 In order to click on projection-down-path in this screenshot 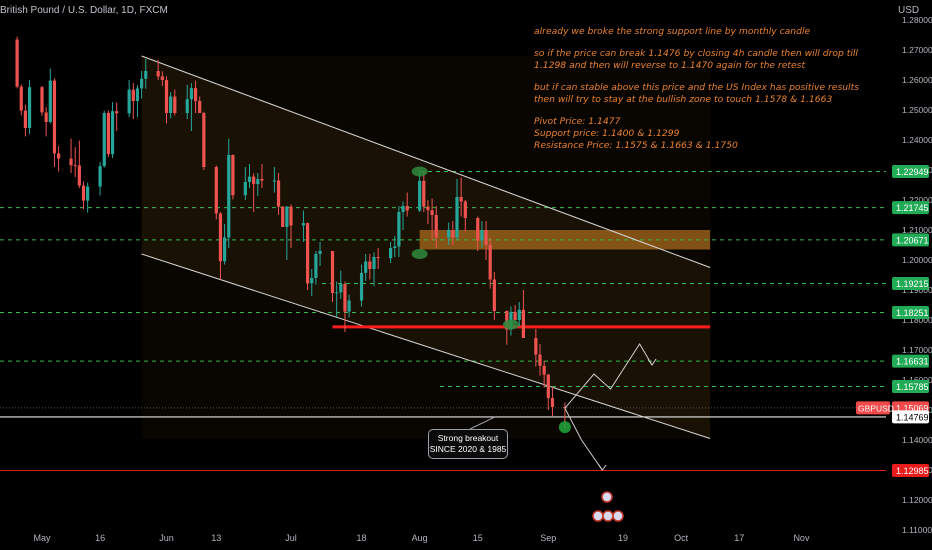, I will do `click(583, 439)`.